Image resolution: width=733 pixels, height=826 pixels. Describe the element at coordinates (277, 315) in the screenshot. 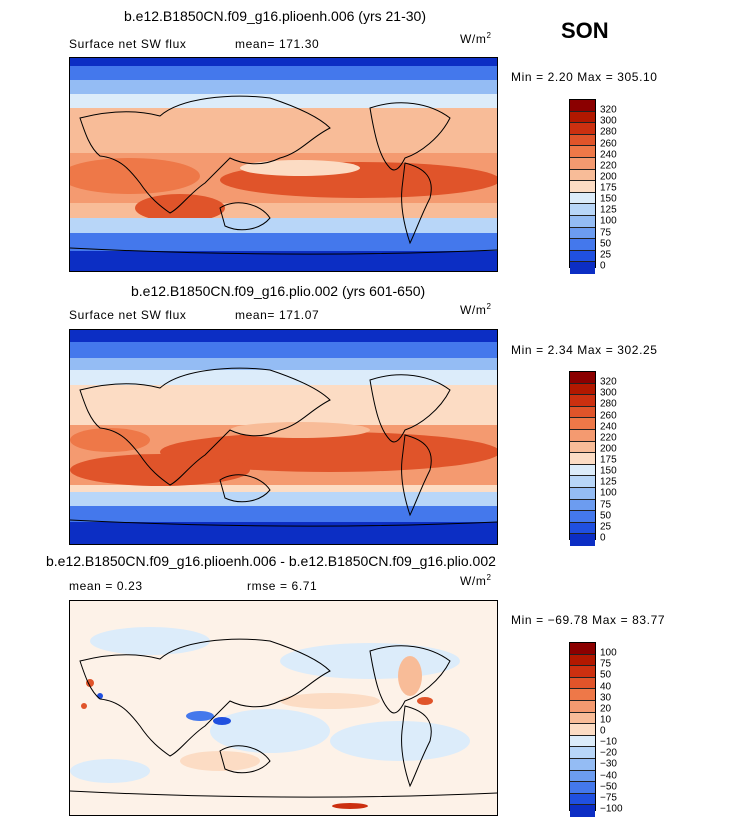

I see `panel-2-mean: mean= 171.07` at that location.